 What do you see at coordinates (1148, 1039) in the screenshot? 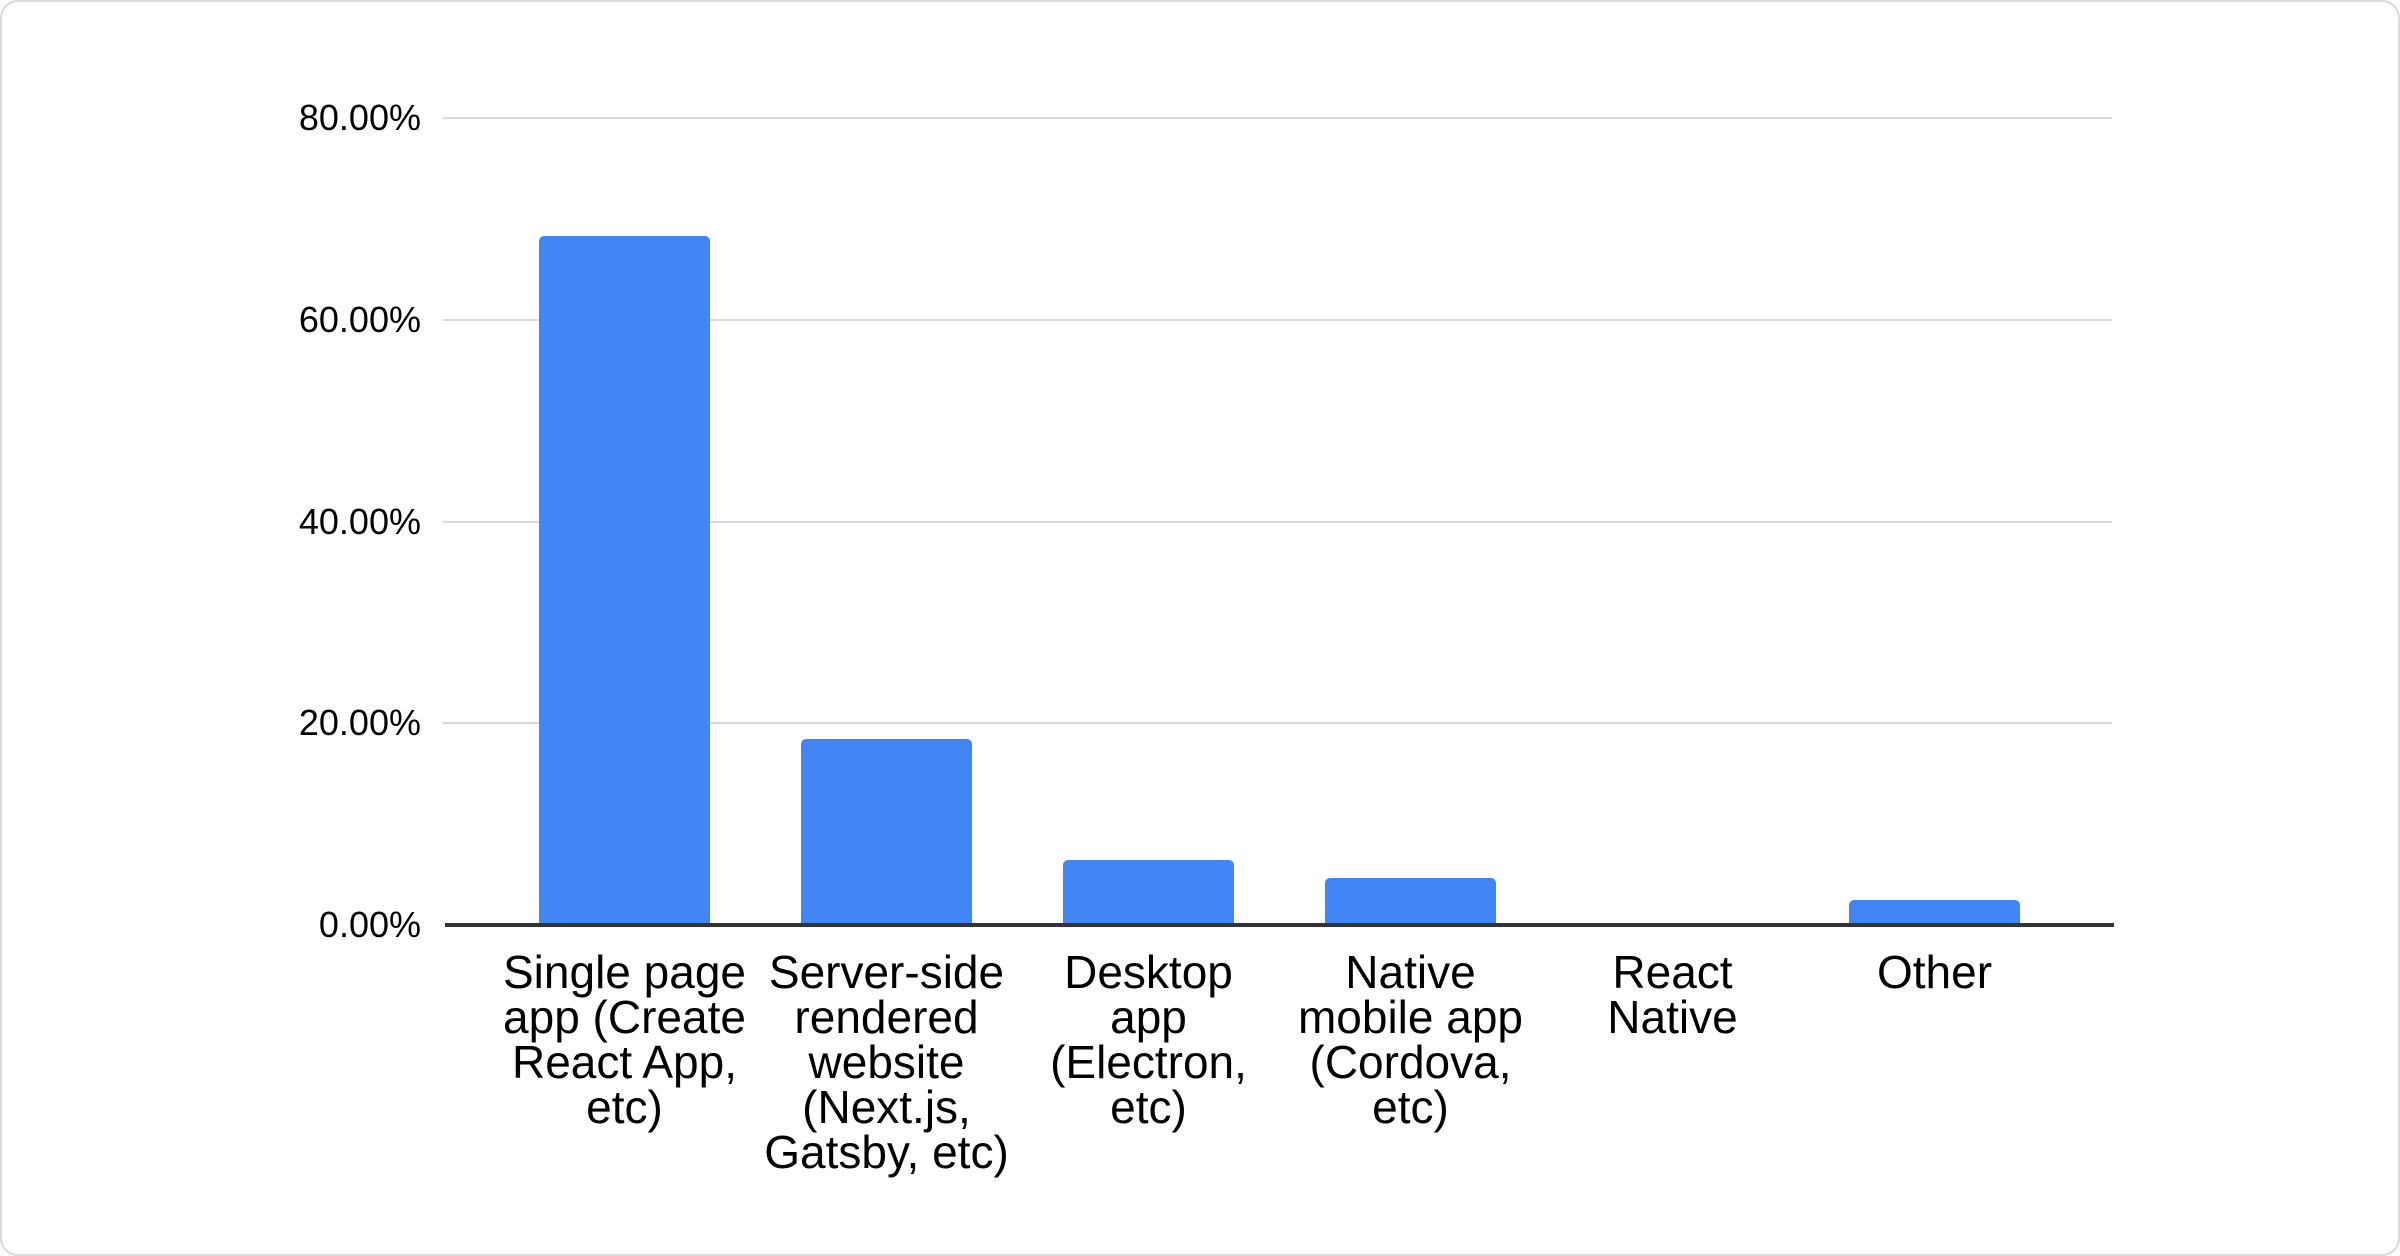
I see `x-category-label-desktop-app-electron: Desktop app (Electron, etc)` at bounding box center [1148, 1039].